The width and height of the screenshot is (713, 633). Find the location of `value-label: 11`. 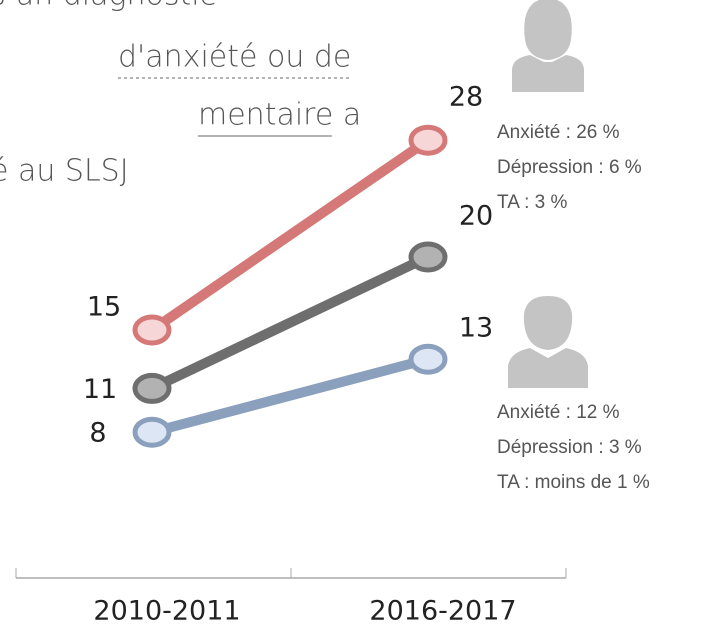

value-label: 11 is located at coordinates (100, 389).